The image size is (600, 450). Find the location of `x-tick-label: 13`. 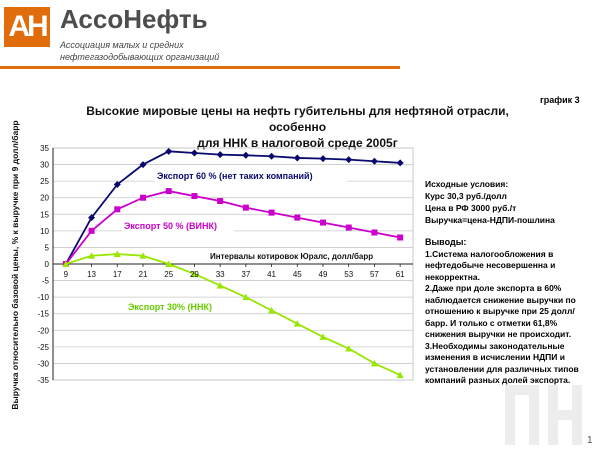

x-tick-label: 13 is located at coordinates (91, 274).